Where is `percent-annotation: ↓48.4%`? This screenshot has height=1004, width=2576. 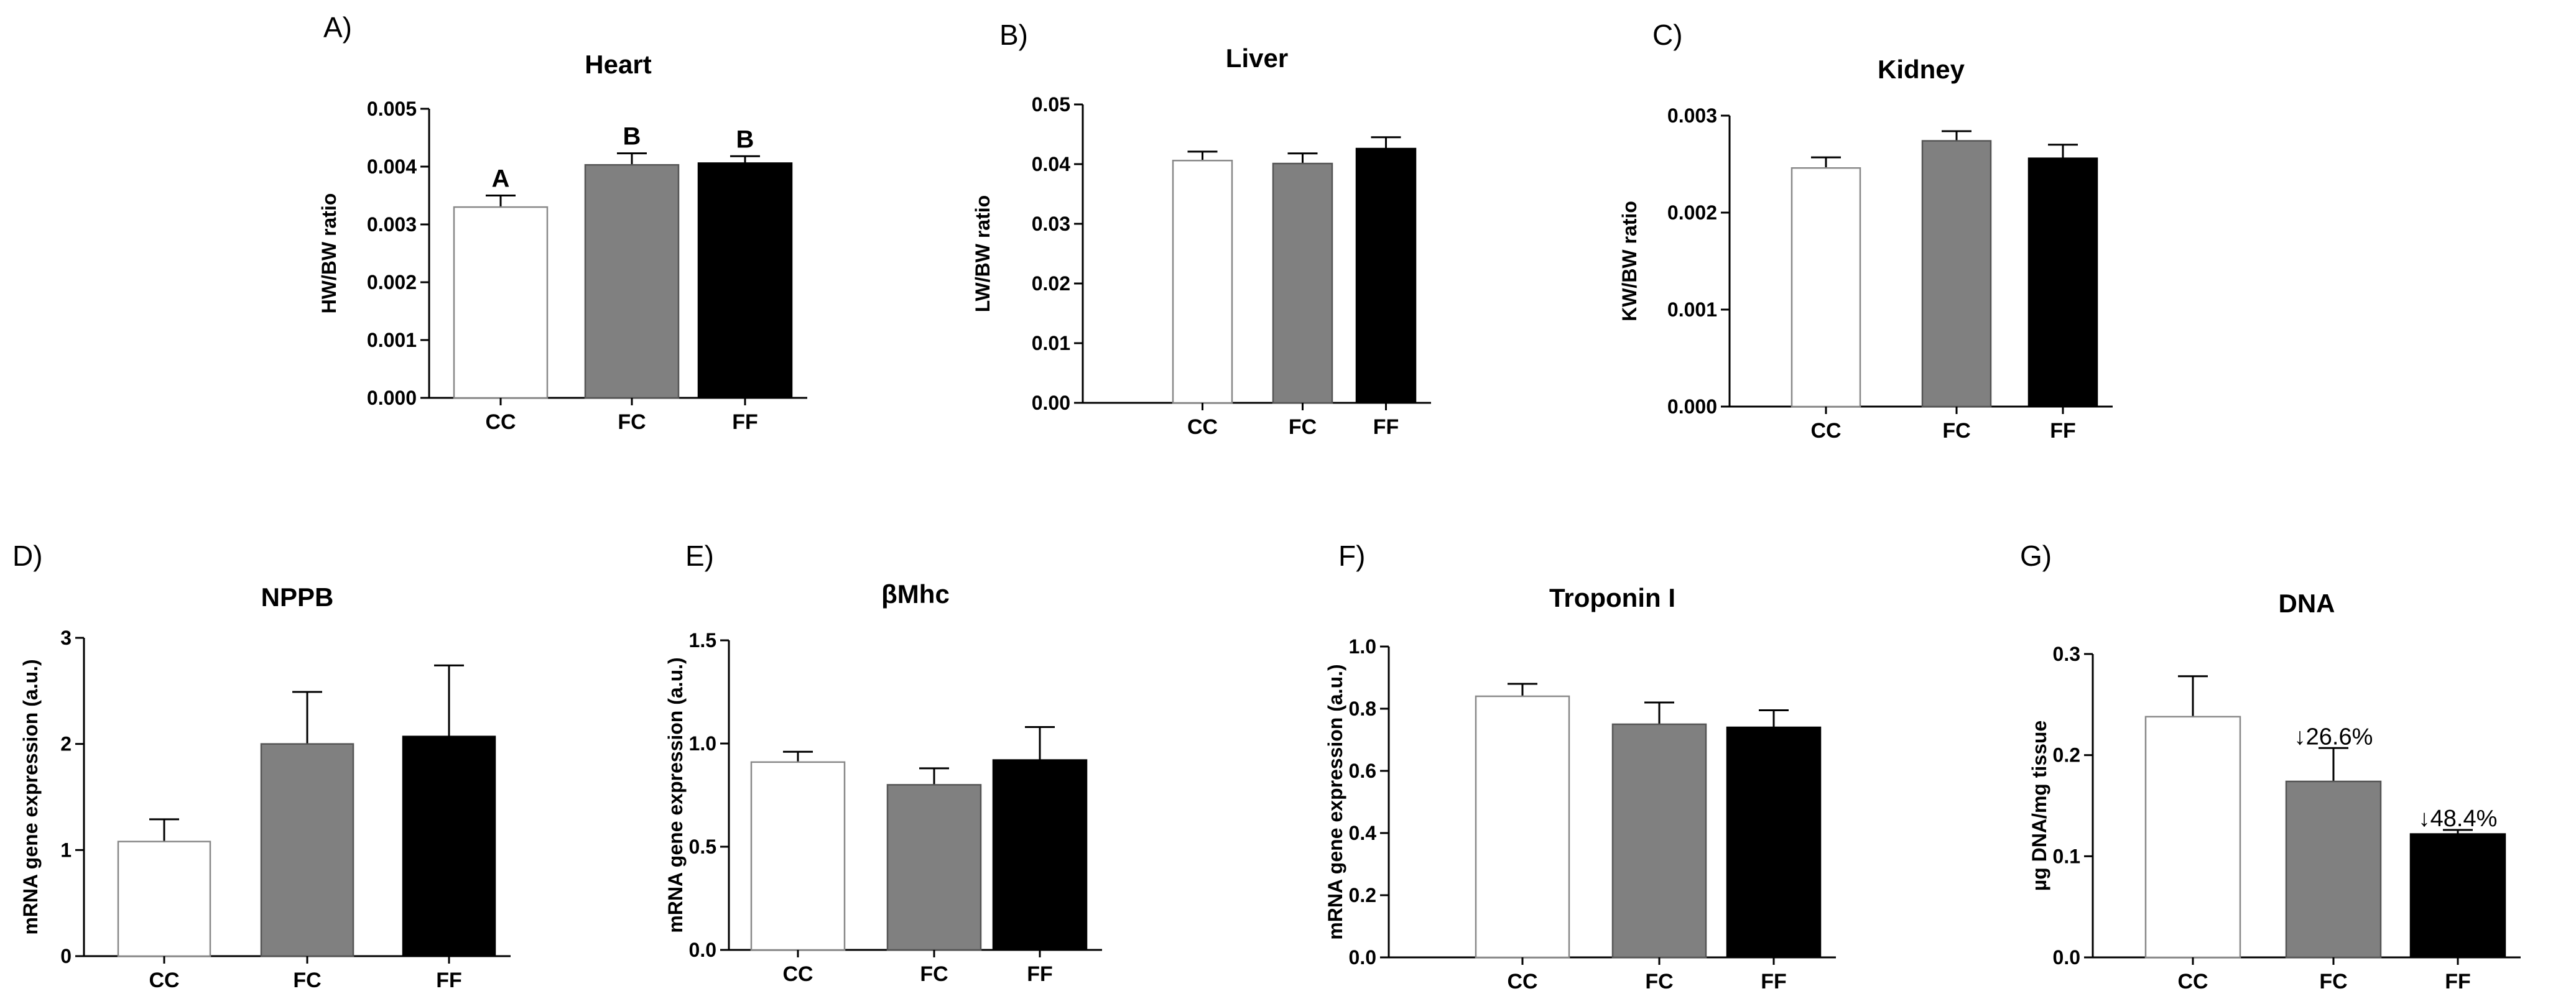 percent-annotation: ↓48.4% is located at coordinates (2459, 819).